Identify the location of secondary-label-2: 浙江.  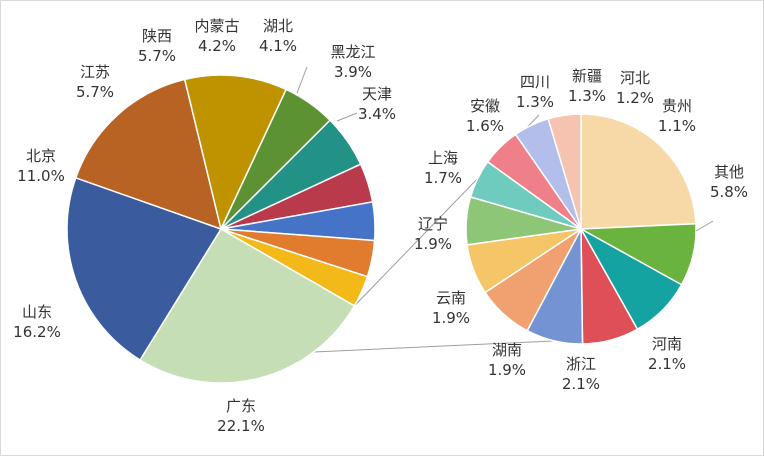
(581, 364).